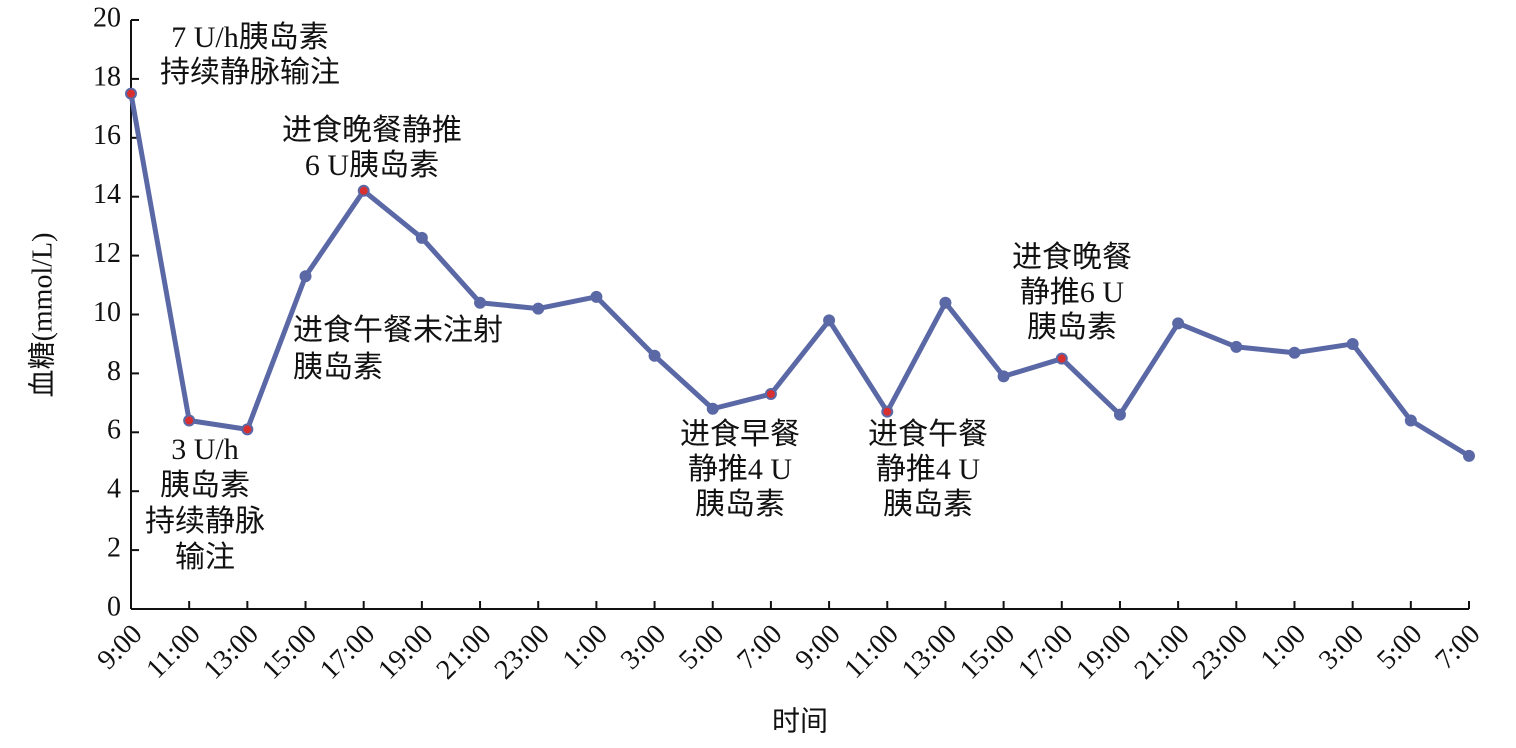 The width and height of the screenshot is (1516, 748). Describe the element at coordinates (114, 489) in the screenshot. I see `y-tick-label: 4` at that location.